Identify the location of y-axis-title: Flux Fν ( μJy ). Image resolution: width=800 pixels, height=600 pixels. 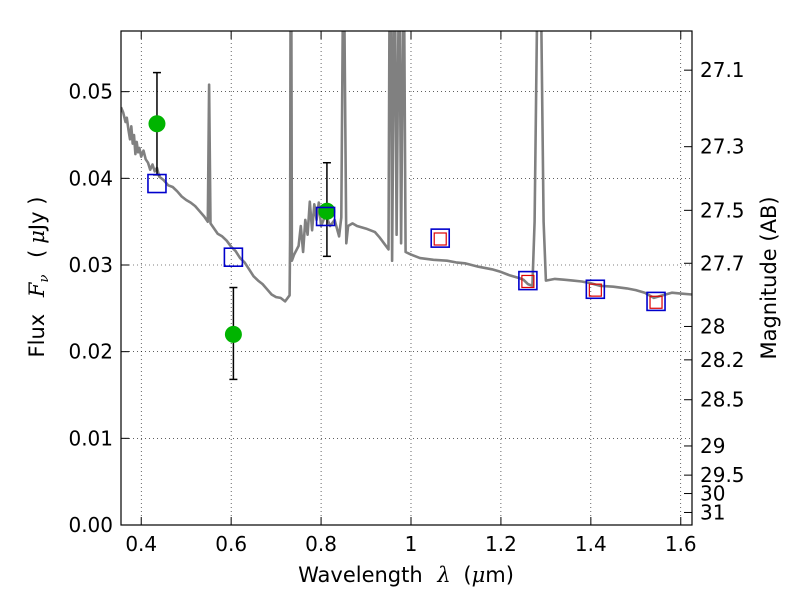
(39, 277).